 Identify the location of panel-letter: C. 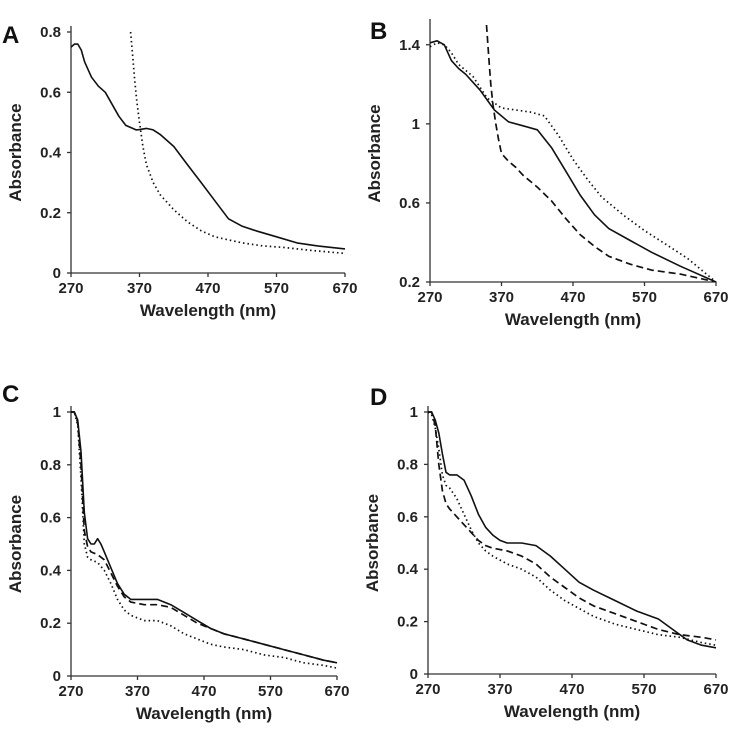
(10, 394).